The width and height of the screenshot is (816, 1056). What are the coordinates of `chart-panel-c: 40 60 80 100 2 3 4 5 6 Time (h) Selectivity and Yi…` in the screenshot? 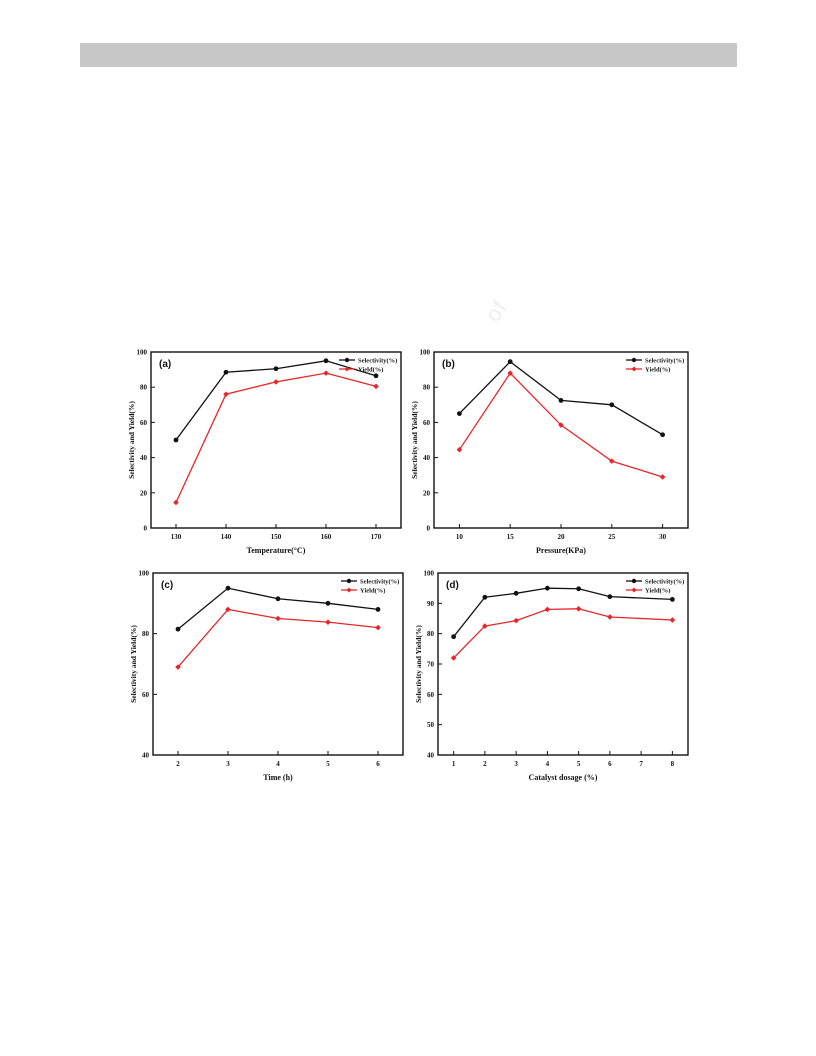 It's located at (266, 675).